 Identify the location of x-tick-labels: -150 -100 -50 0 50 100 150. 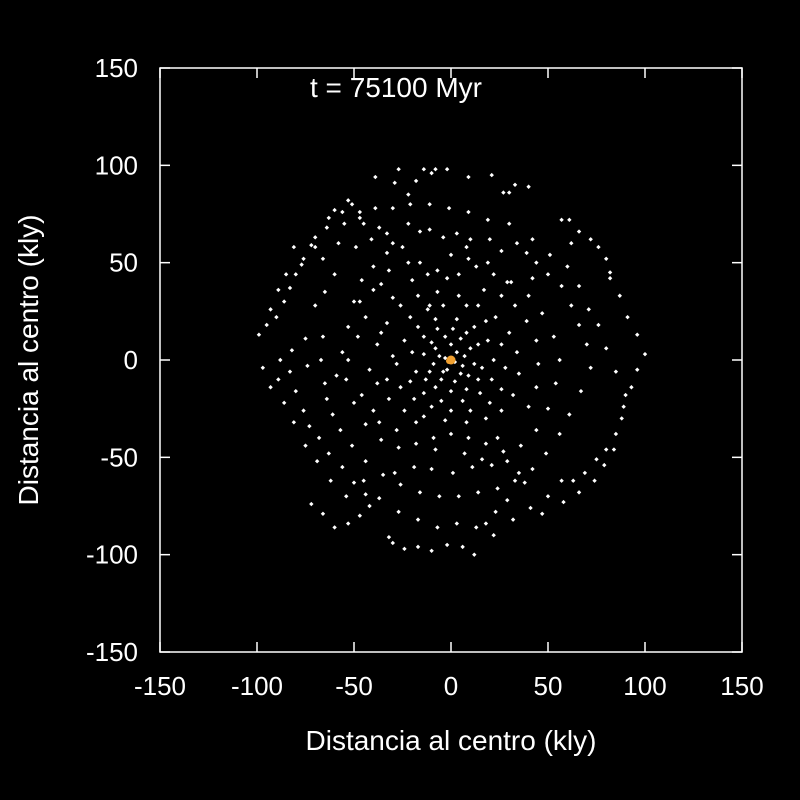
(449, 686).